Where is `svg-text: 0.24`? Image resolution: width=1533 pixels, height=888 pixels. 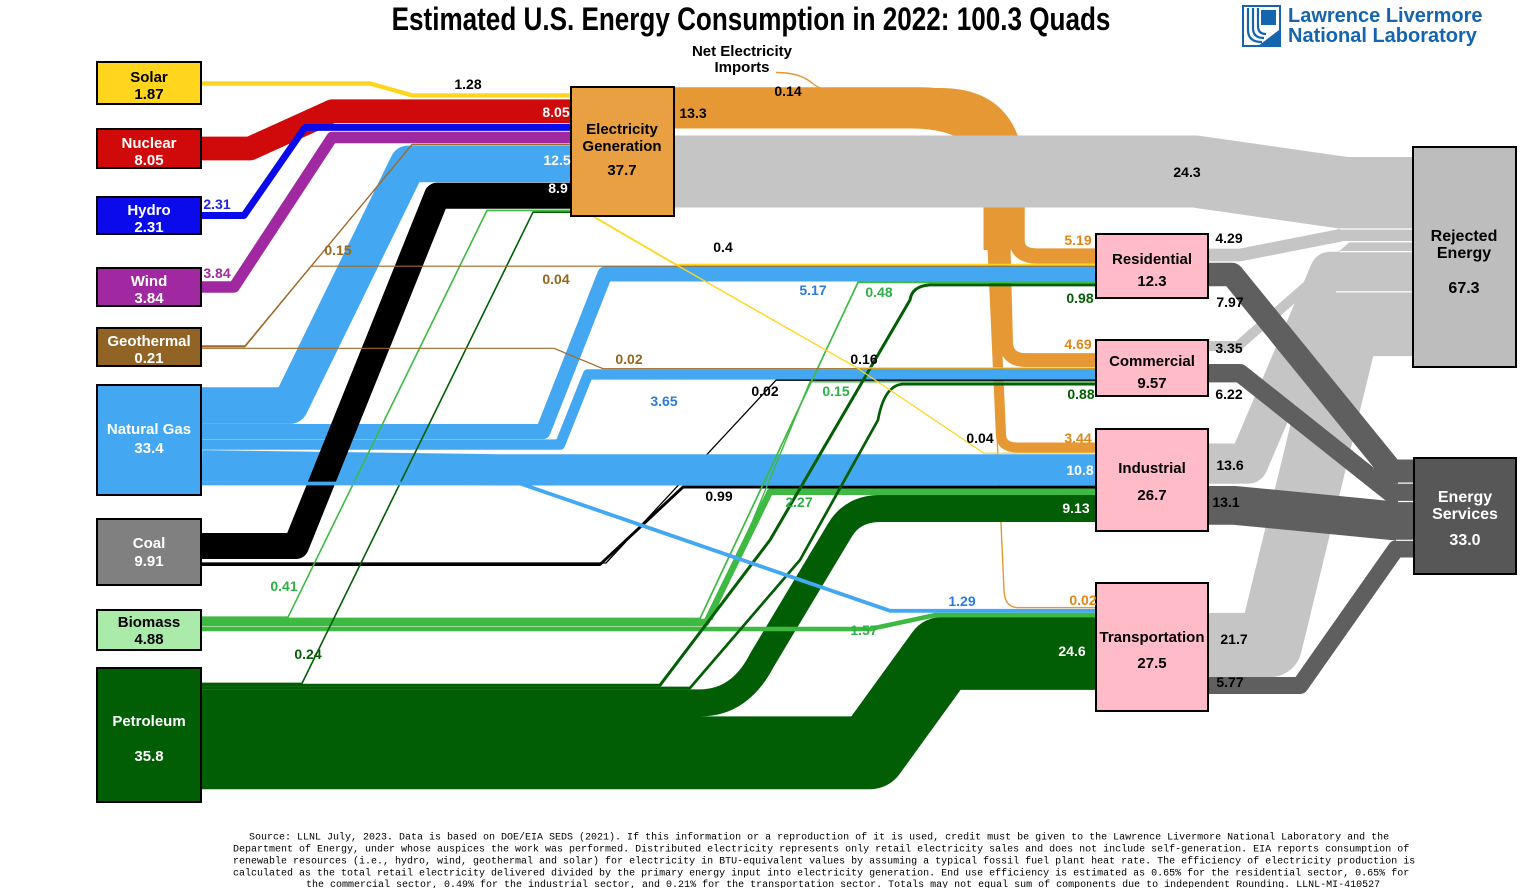
svg-text: 0.24 is located at coordinates (307, 654).